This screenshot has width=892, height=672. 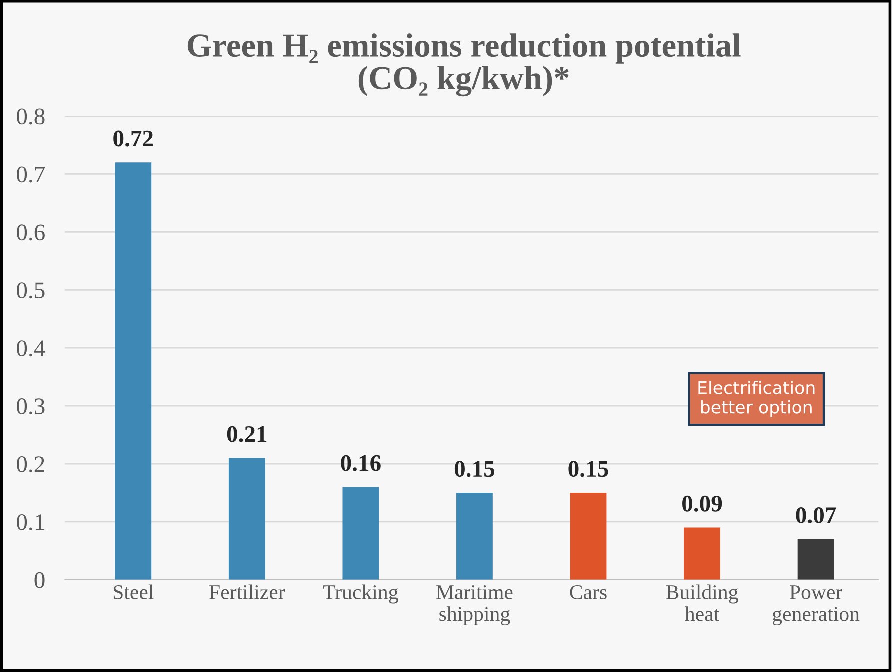 I want to click on y-tick-label: 0.3, so click(x=31, y=406).